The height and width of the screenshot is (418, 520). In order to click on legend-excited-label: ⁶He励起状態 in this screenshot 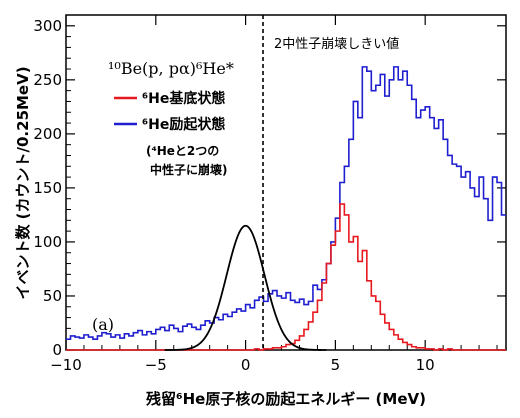, I will do `click(183, 124)`.